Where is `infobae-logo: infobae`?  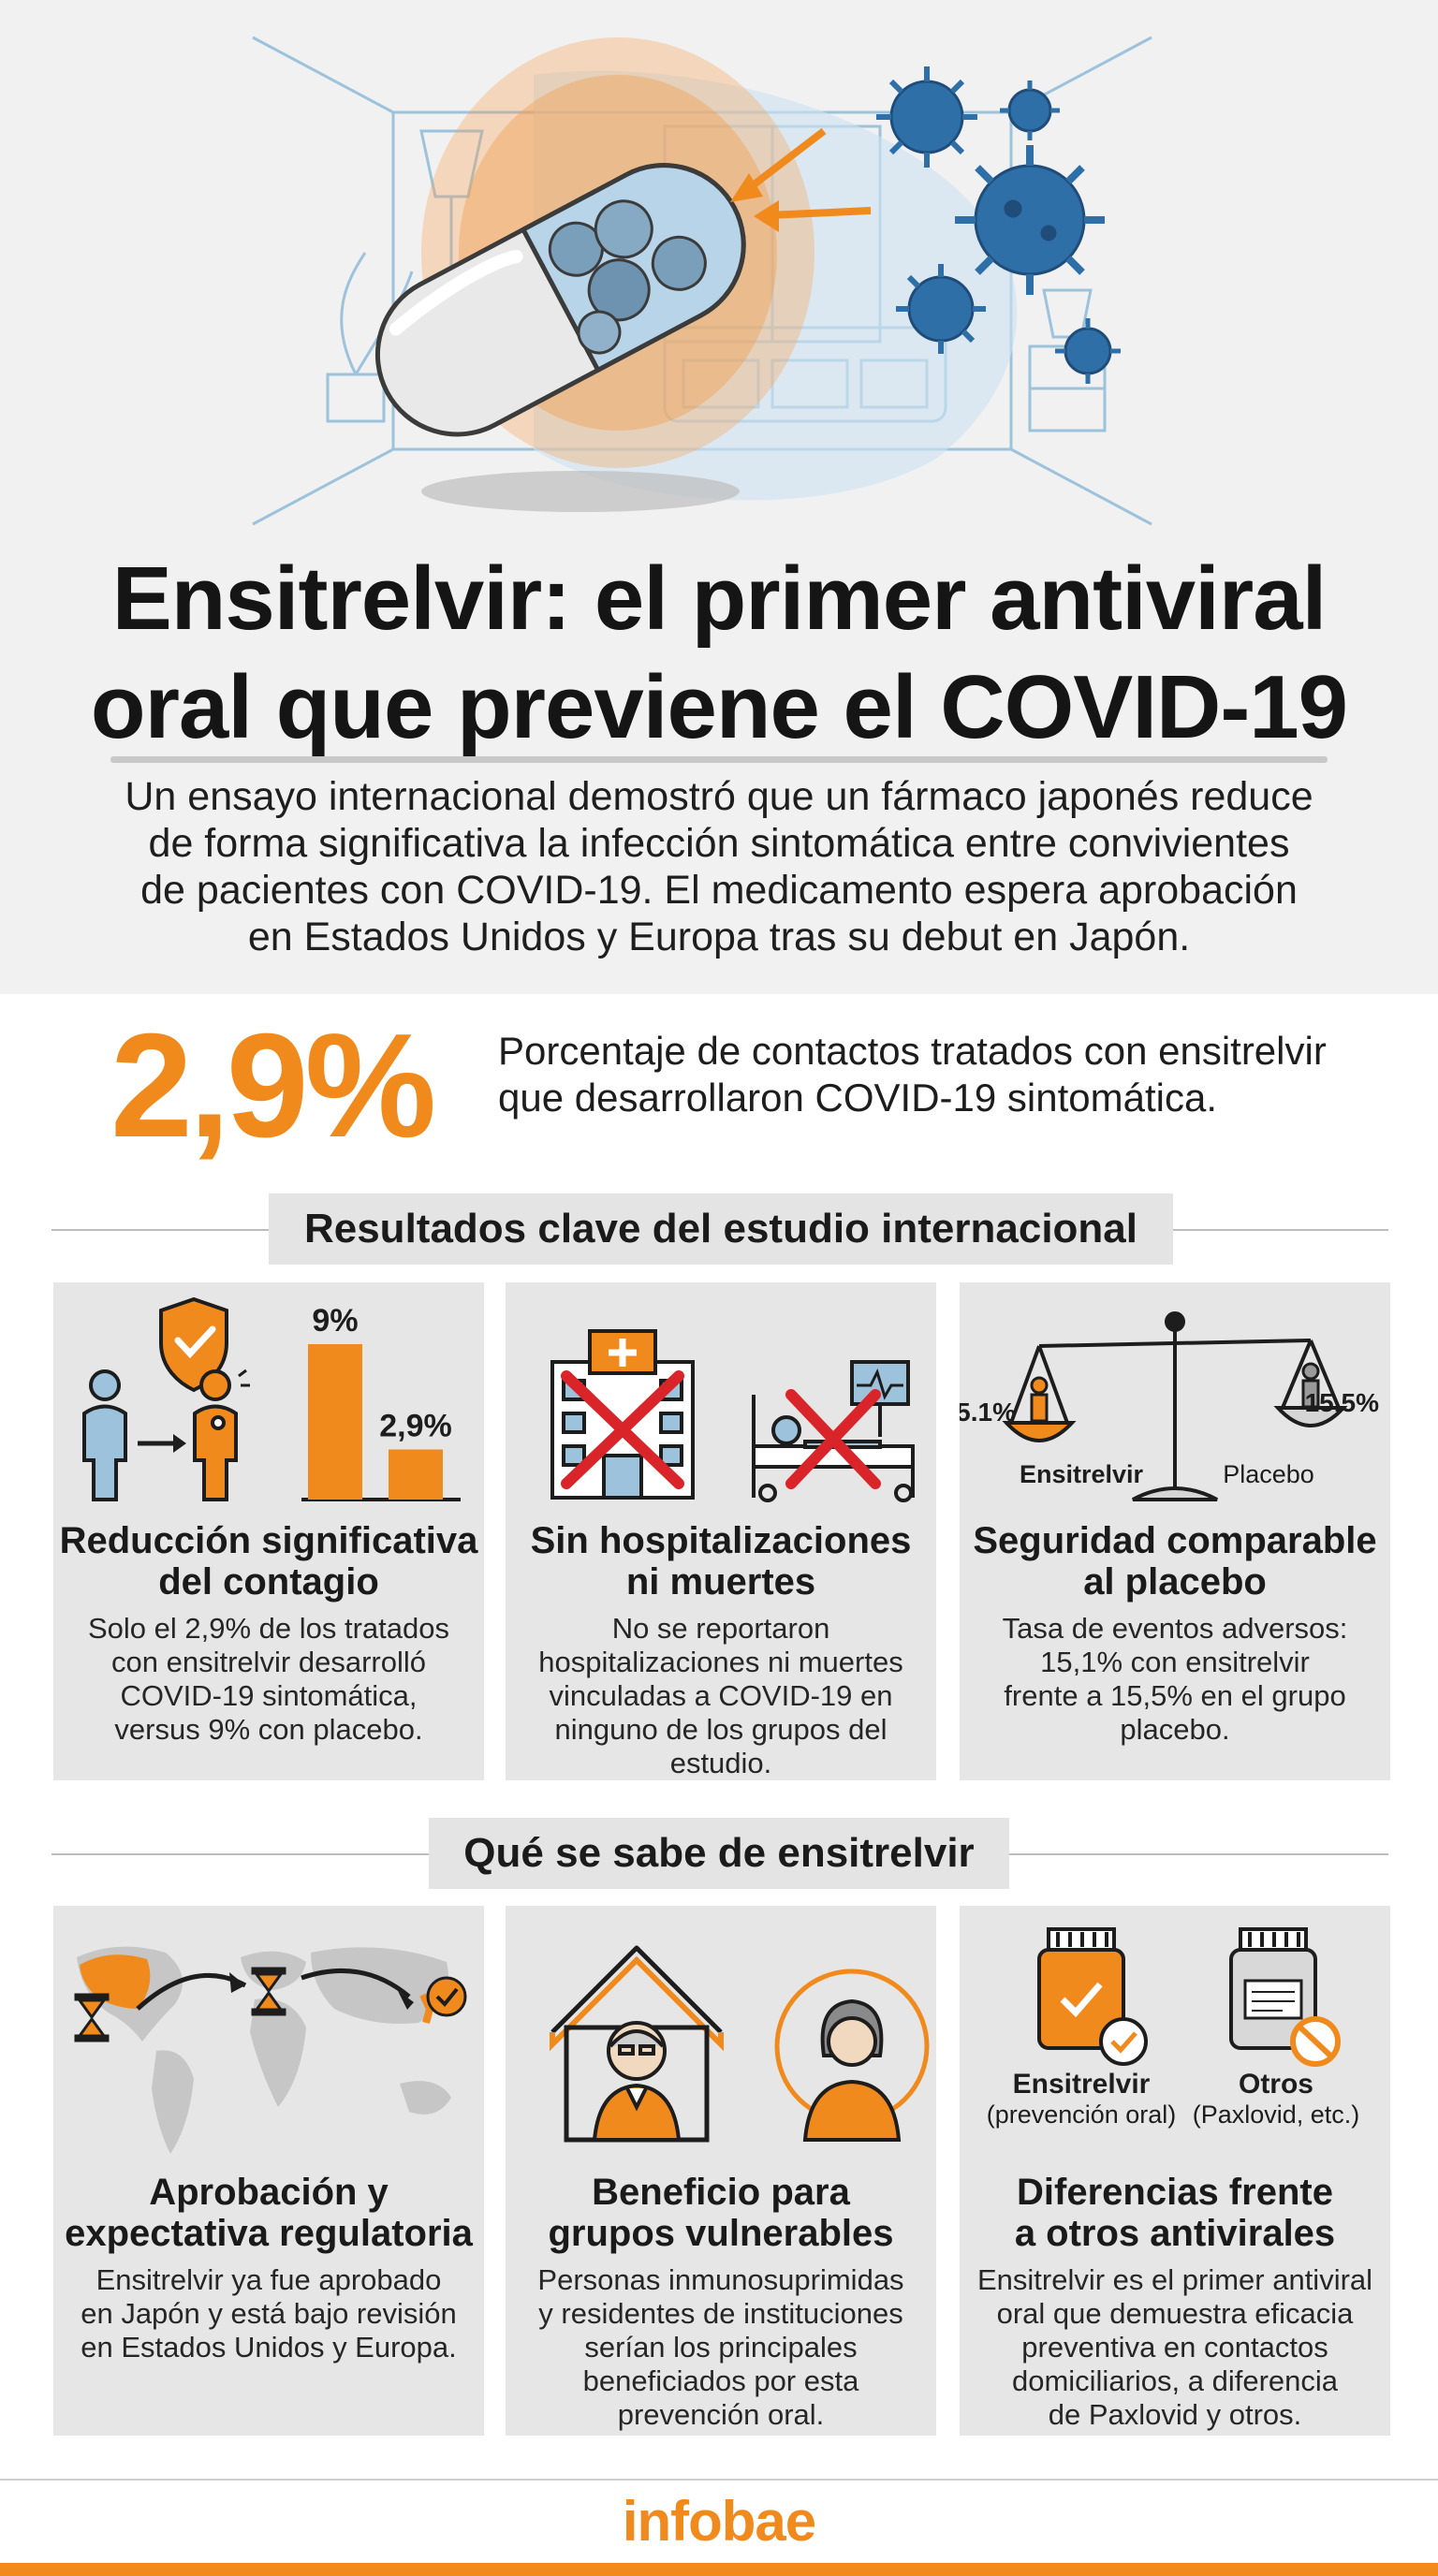 infobae-logo: infobae is located at coordinates (719, 2521).